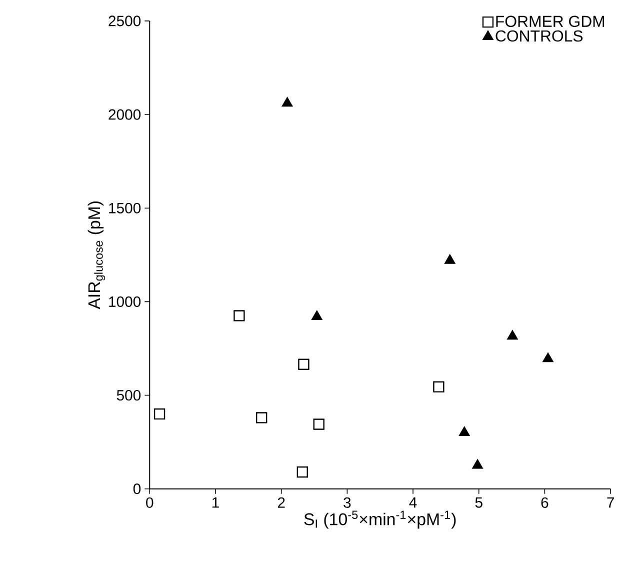  What do you see at coordinates (137, 489) in the screenshot?
I see `y-tick-label: 0` at bounding box center [137, 489].